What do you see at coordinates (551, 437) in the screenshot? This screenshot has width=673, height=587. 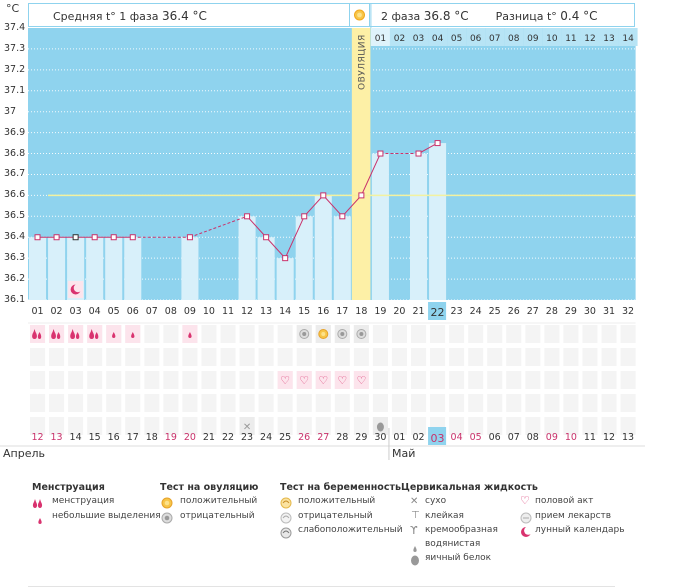 I see `date-label: 09` at bounding box center [551, 437].